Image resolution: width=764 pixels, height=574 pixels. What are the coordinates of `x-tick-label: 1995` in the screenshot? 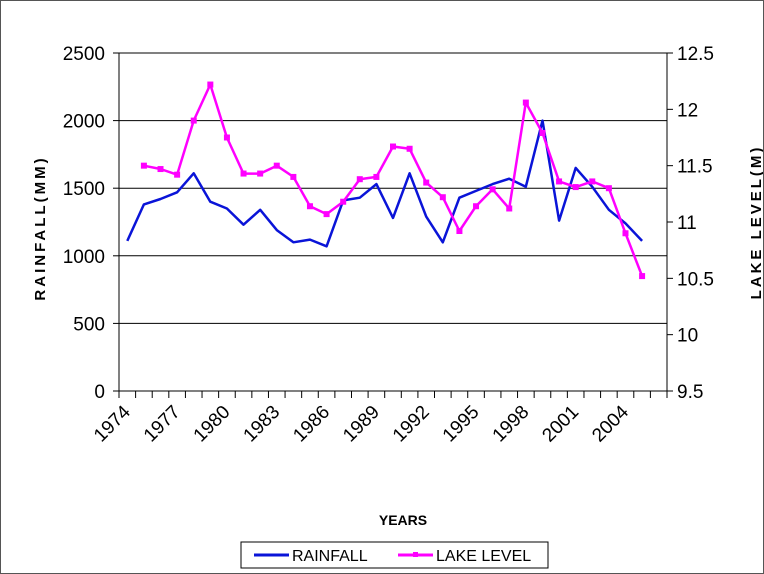 It's located at (461, 424).